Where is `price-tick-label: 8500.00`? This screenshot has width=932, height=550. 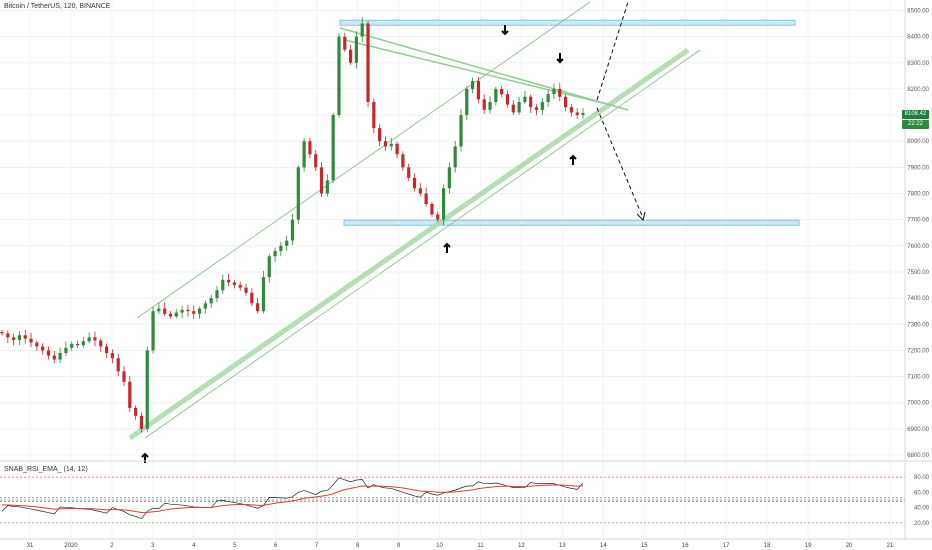 price-tick-label: 8500.00 is located at coordinates (918, 11).